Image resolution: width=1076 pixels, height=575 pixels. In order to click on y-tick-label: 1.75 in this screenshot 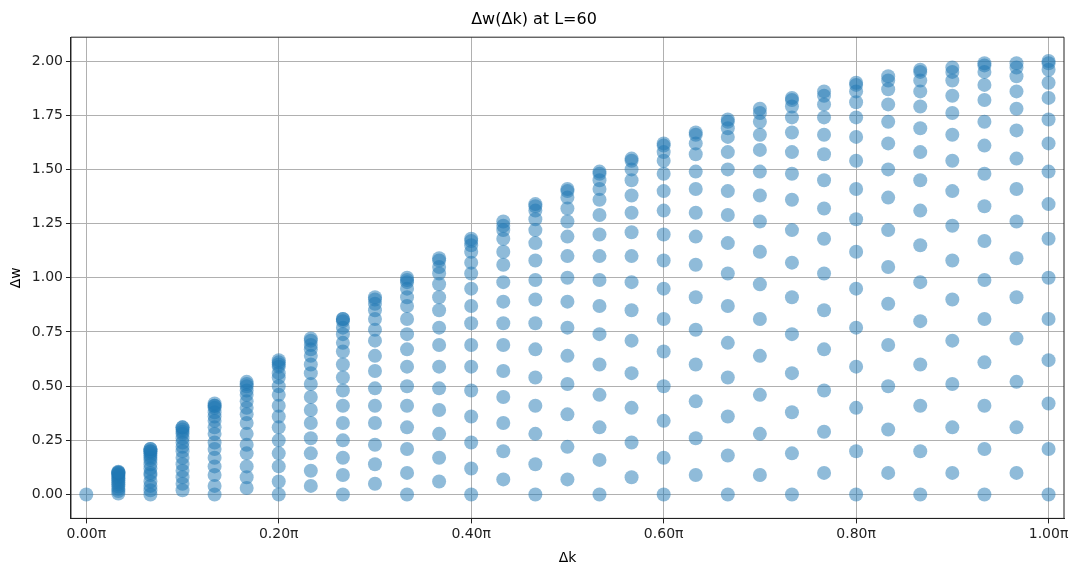, I will do `click(47, 113)`.